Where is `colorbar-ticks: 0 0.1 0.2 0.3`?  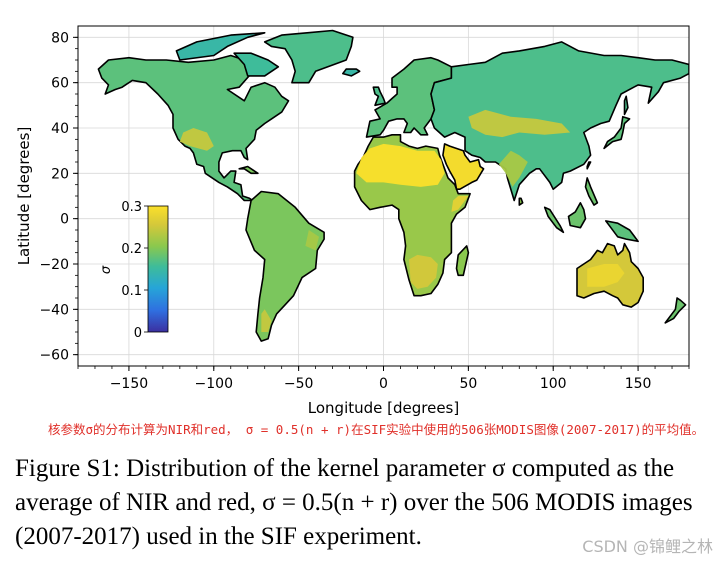
colorbar-ticks: 0 0.1 0.2 0.3 is located at coordinates (134, 270).